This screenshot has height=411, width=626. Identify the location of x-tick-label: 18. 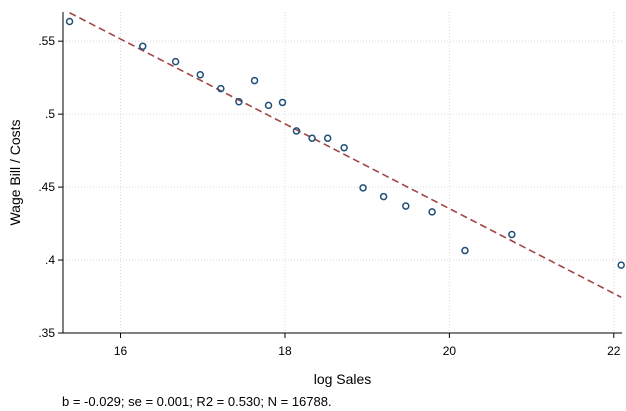
(285, 351).